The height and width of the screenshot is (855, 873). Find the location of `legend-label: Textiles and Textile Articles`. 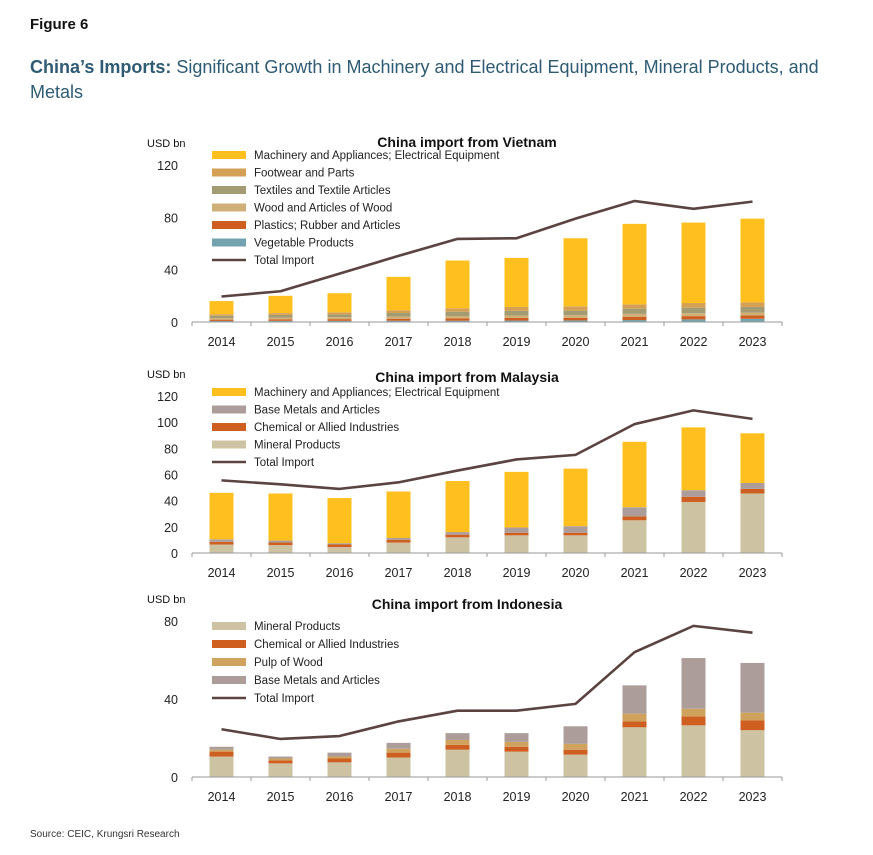

legend-label: Textiles and Textile Articles is located at coordinates (322, 191).